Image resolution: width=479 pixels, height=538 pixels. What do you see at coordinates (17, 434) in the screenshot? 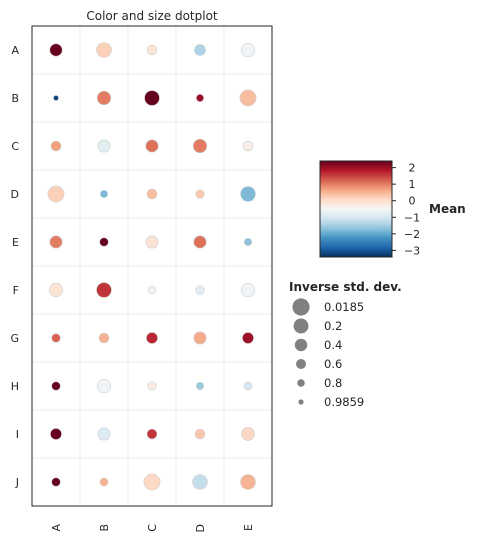
I see `y-tick-label: I` at bounding box center [17, 434].